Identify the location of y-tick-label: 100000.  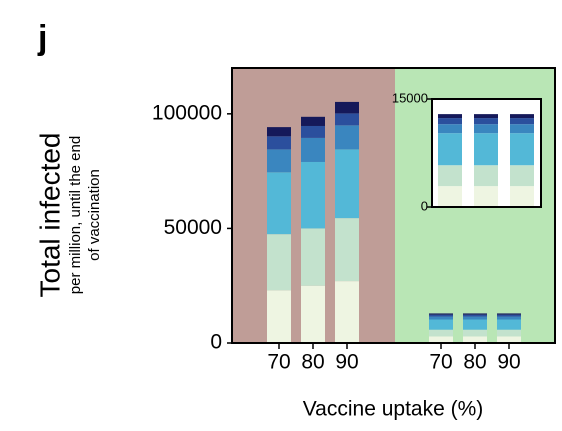
(187, 112).